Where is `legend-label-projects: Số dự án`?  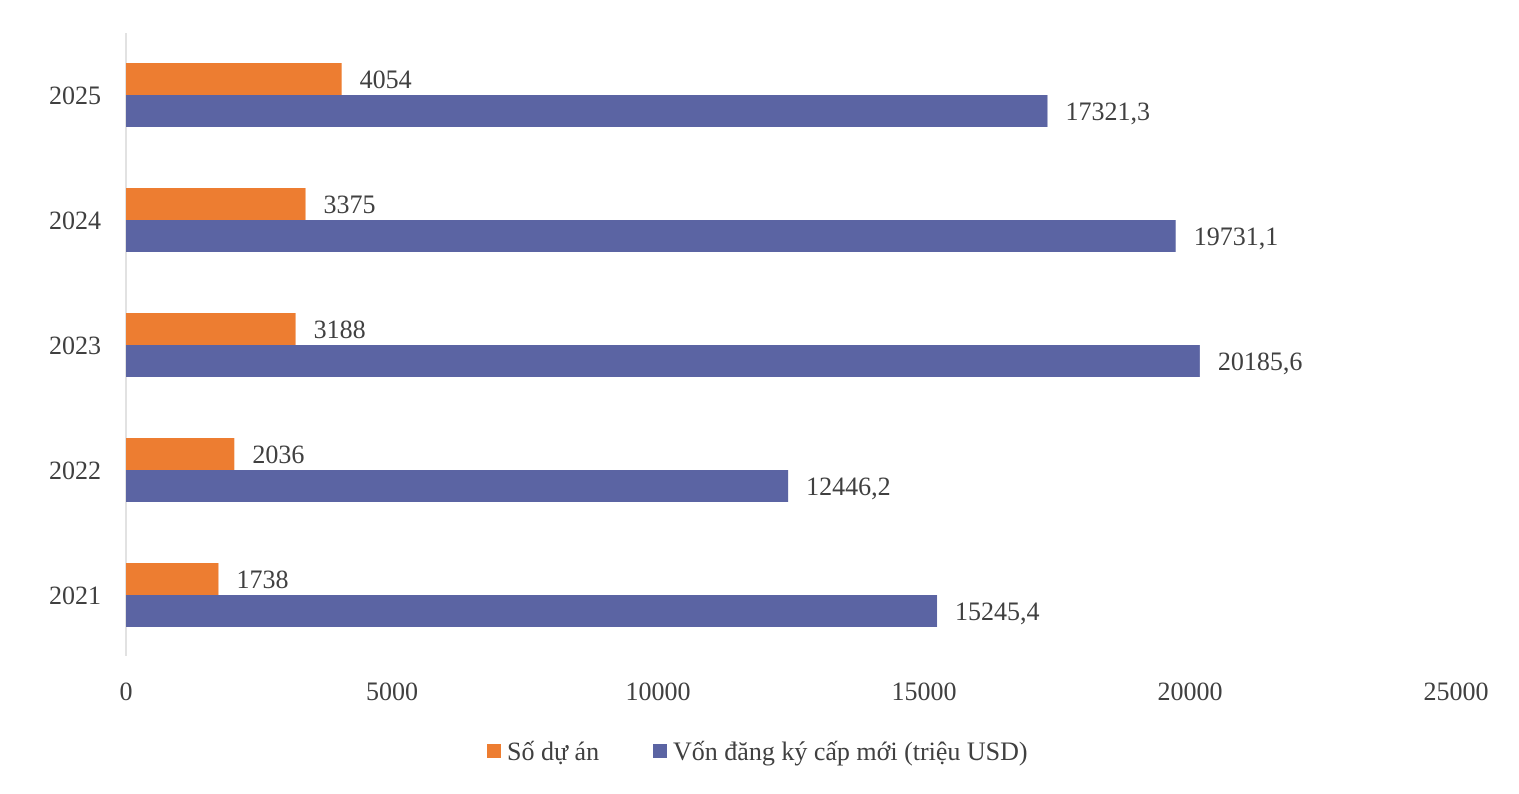 legend-label-projects: Số dự án is located at coordinates (553, 751).